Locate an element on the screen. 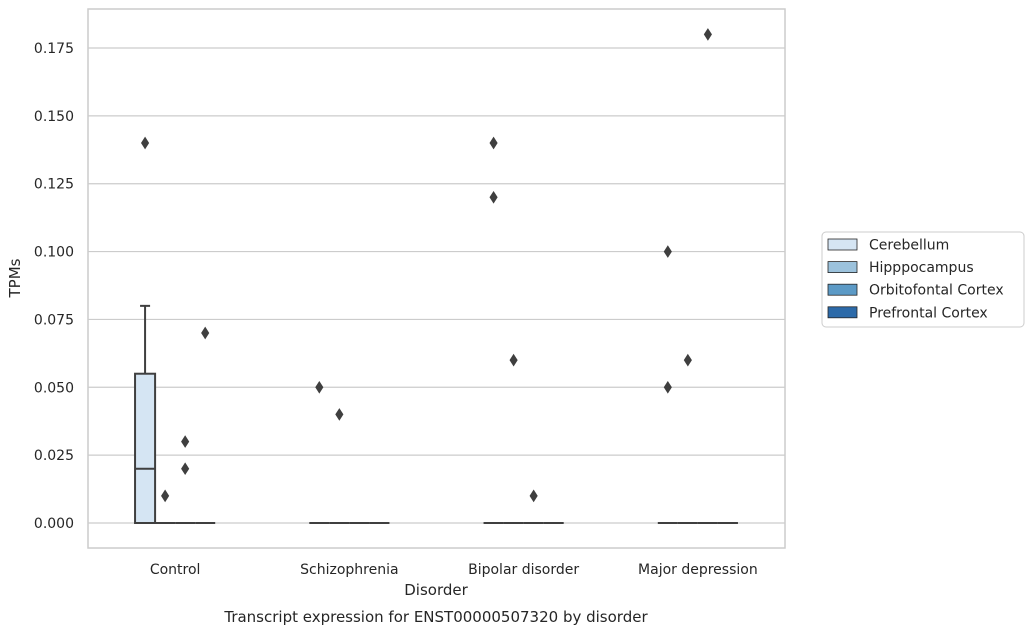 The image size is (1033, 634). x-tick-label: Schizophrenia is located at coordinates (349, 570).